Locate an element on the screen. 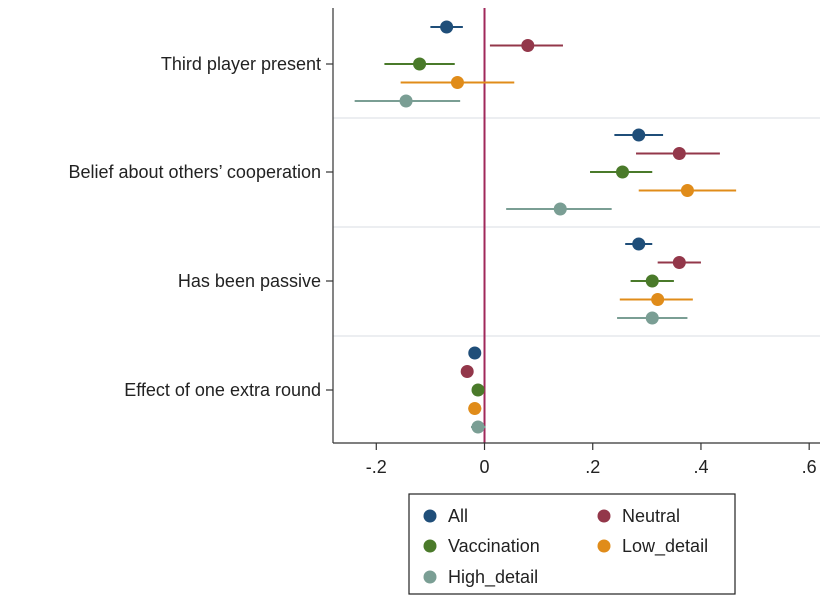  x-tick-label: .6 is located at coordinates (809, 467).